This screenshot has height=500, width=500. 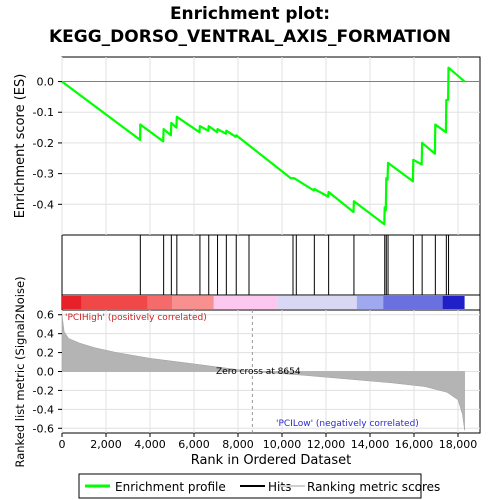 I want to click on es-y-tick-label: -0.2, so click(x=43, y=143).